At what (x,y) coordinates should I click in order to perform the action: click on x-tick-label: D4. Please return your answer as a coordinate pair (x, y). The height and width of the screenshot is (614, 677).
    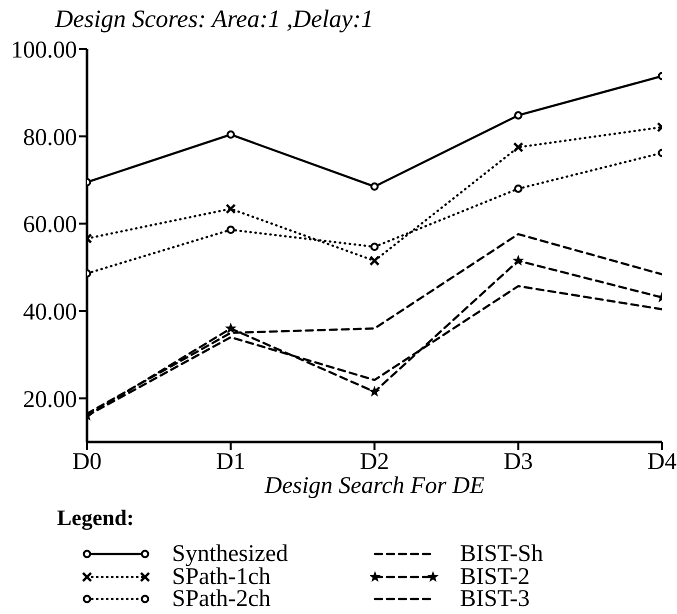
    Looking at the image, I should click on (662, 462).